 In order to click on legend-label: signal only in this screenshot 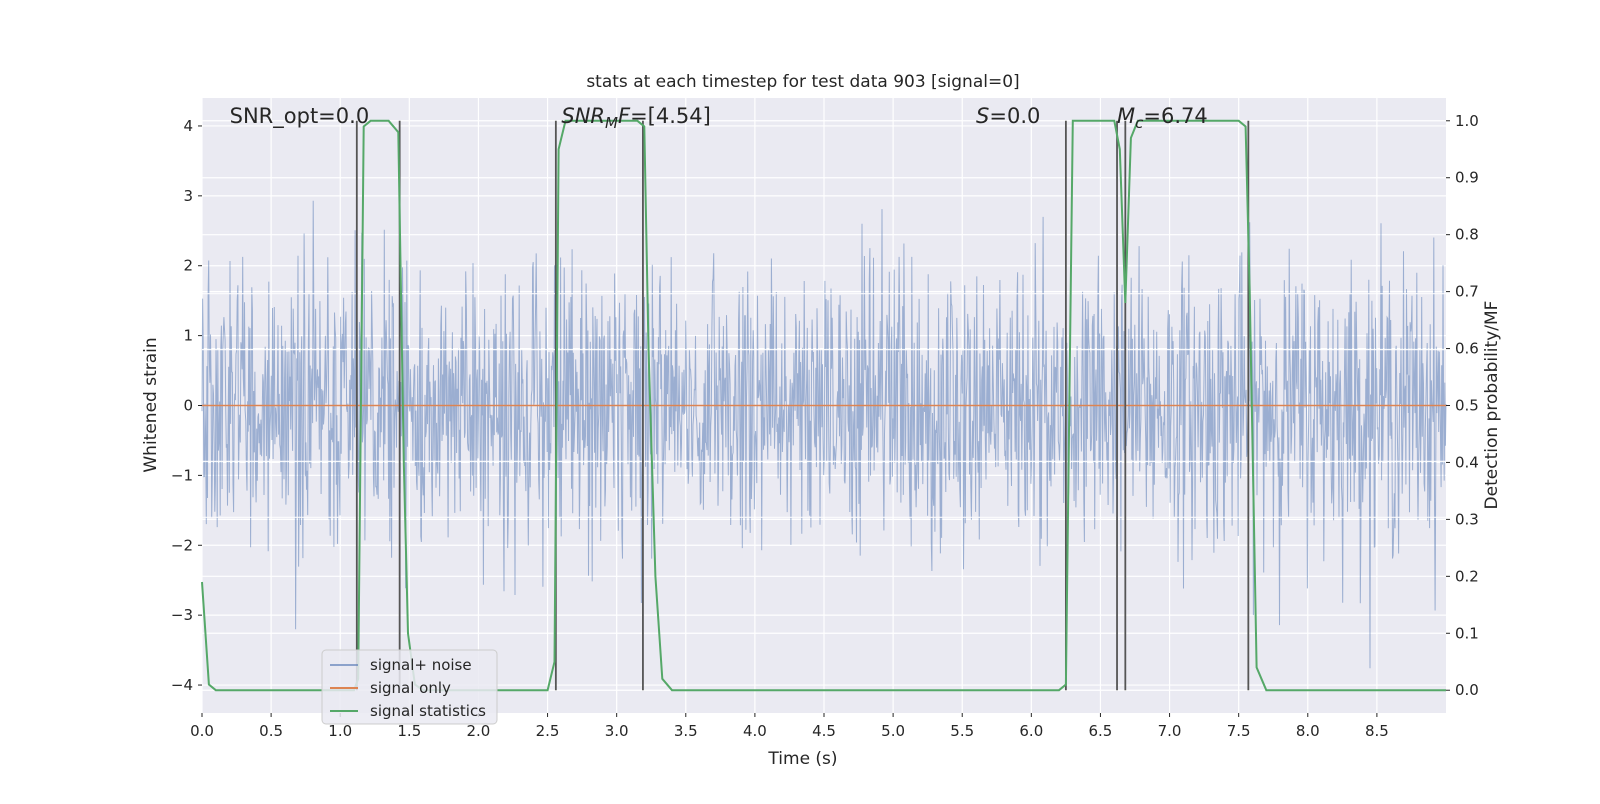, I will do `click(410, 688)`.